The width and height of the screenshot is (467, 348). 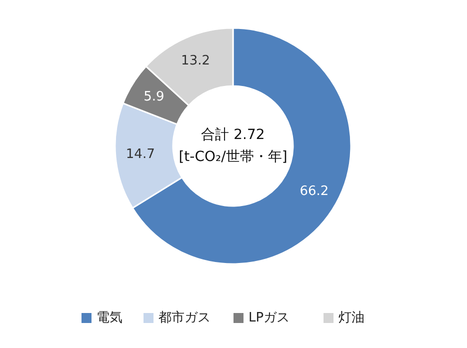 What do you see at coordinates (233, 135) in the screenshot?
I see `text: 合計 2.72` at bounding box center [233, 135].